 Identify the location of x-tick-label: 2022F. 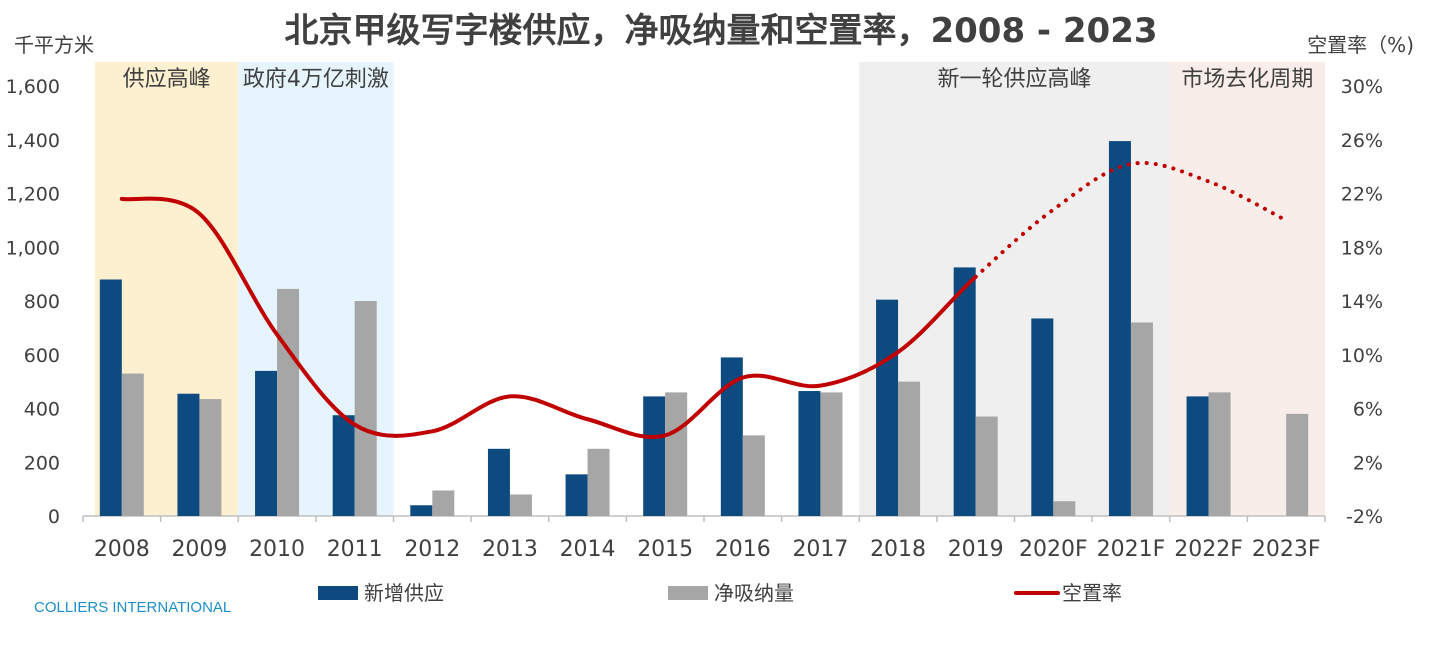
(1208, 549).